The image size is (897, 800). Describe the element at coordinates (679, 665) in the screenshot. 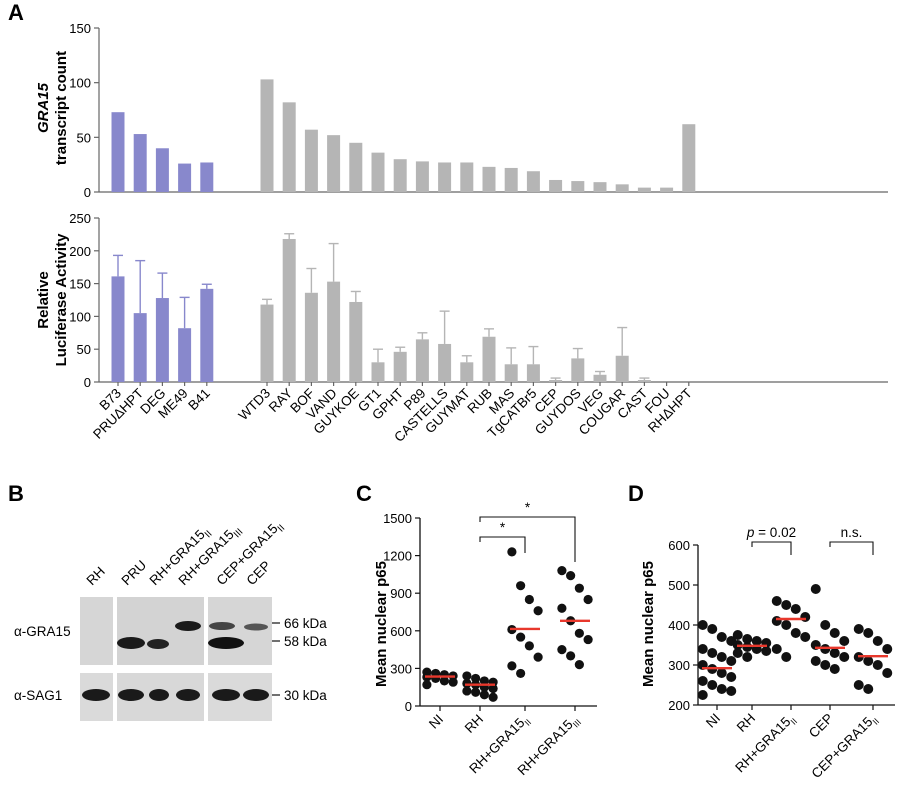

I see `y-tick-label-300: 300` at that location.